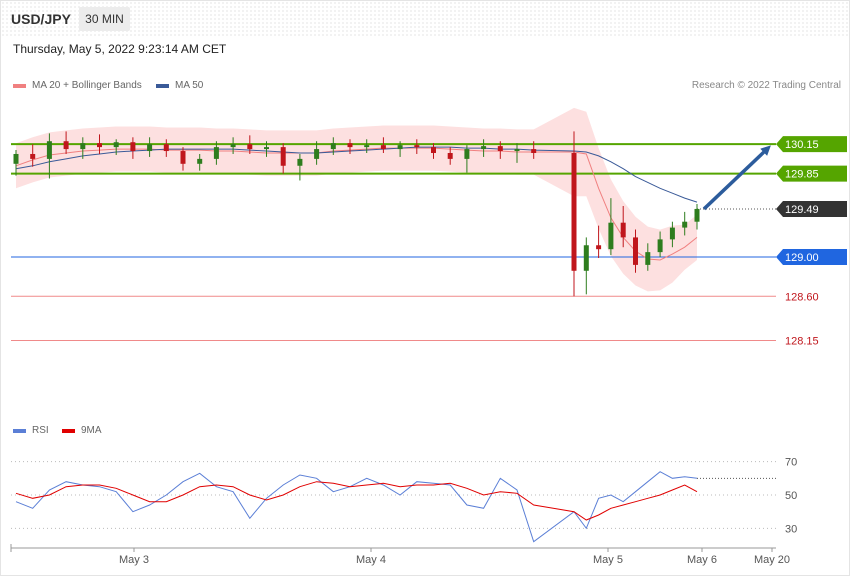 Image resolution: width=850 pixels, height=576 pixels. I want to click on rsi-legend-label: RSI, so click(40, 430).